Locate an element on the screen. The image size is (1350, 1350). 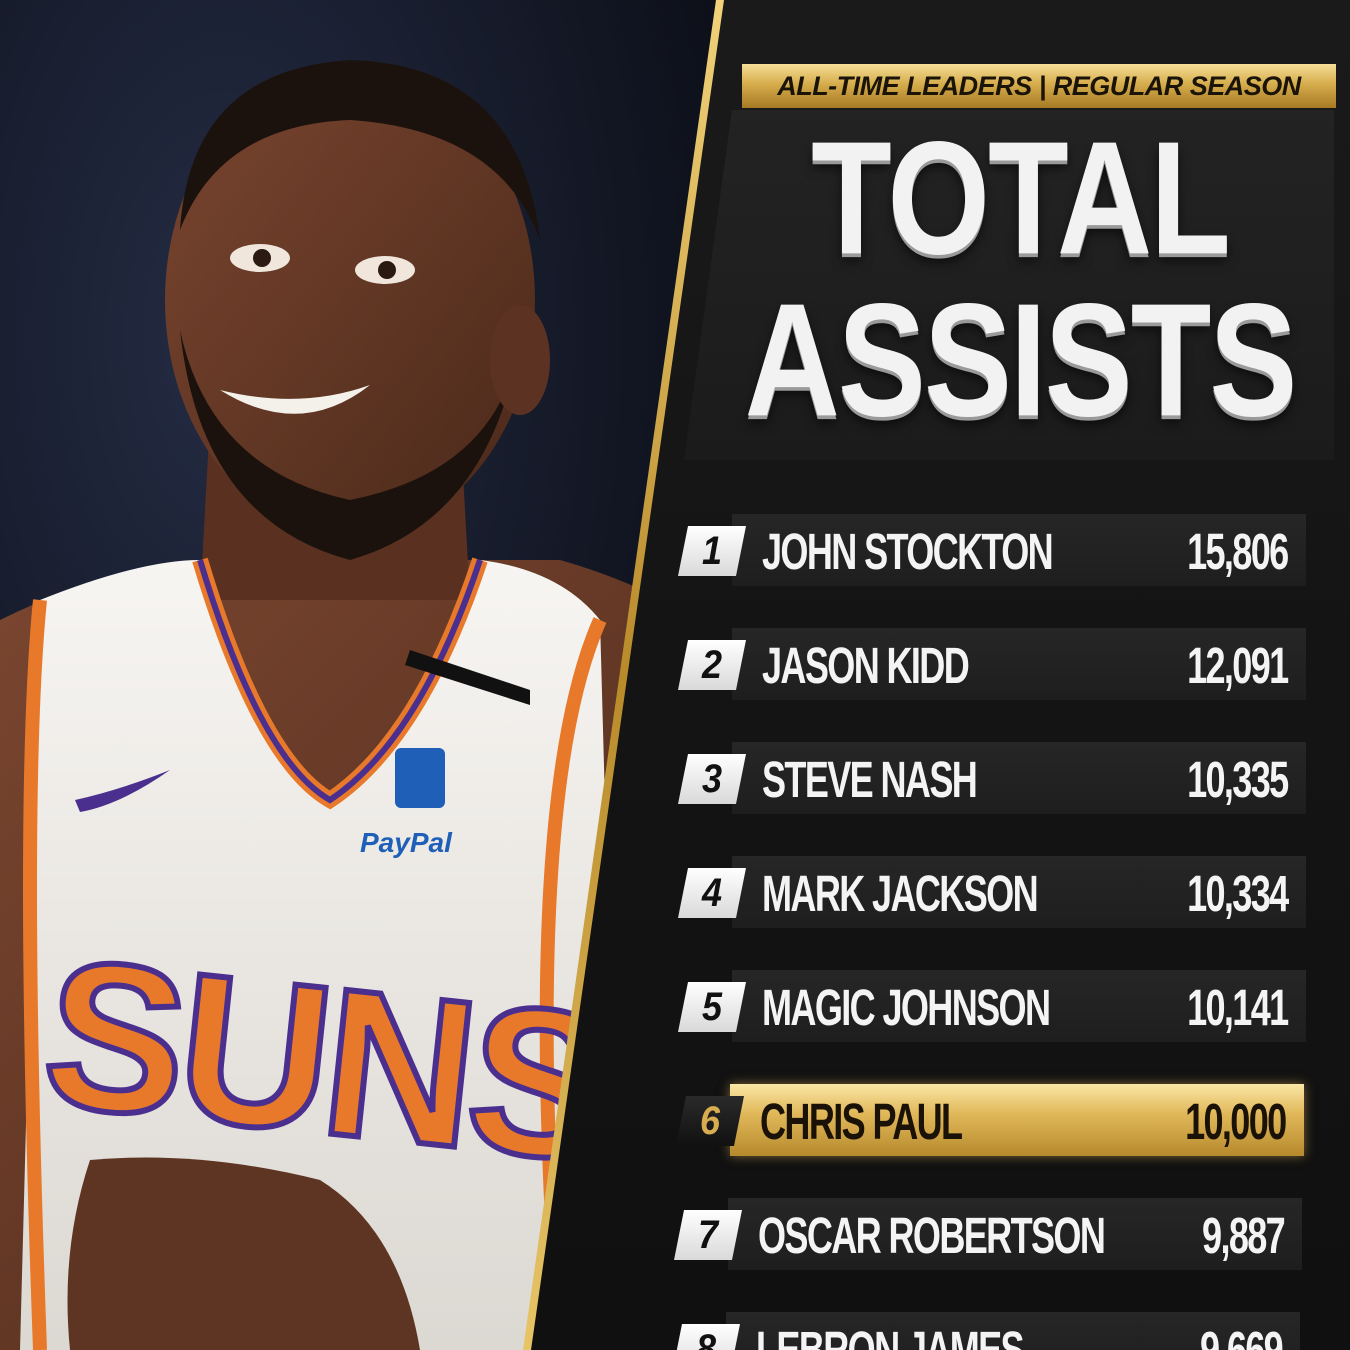
leader-row: 3 STEVE NASH 10,335 is located at coordinates (992, 778).